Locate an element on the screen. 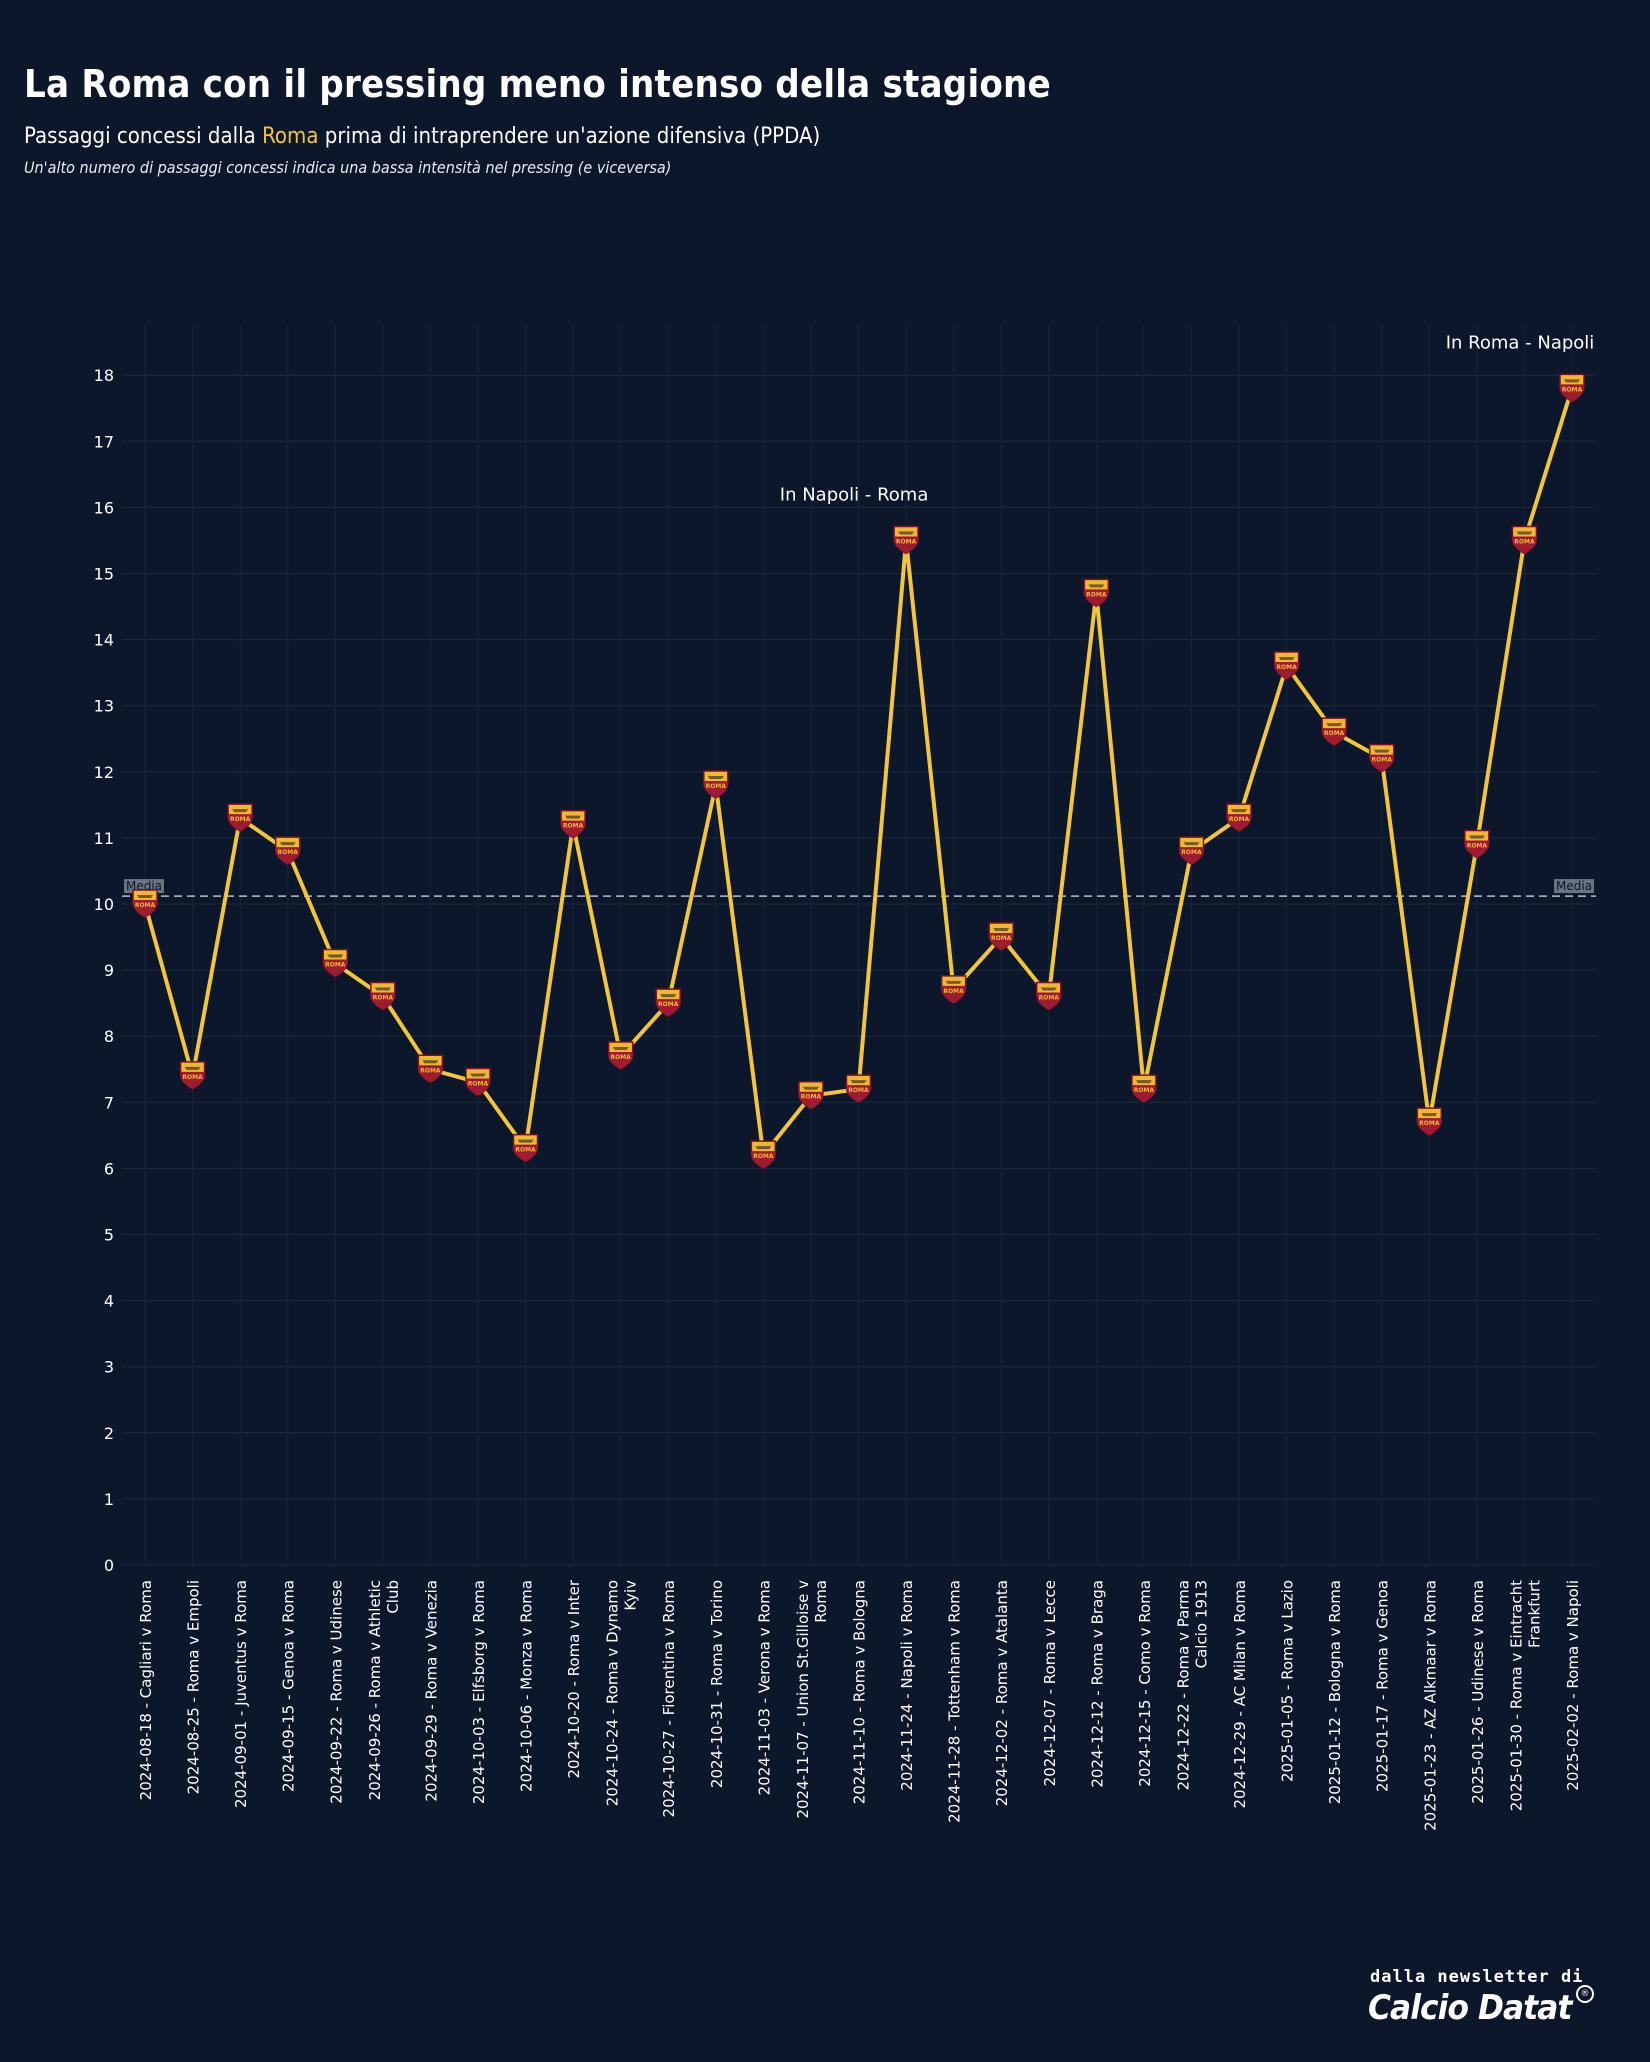  y-tick-label: 14 is located at coordinates (104, 640).